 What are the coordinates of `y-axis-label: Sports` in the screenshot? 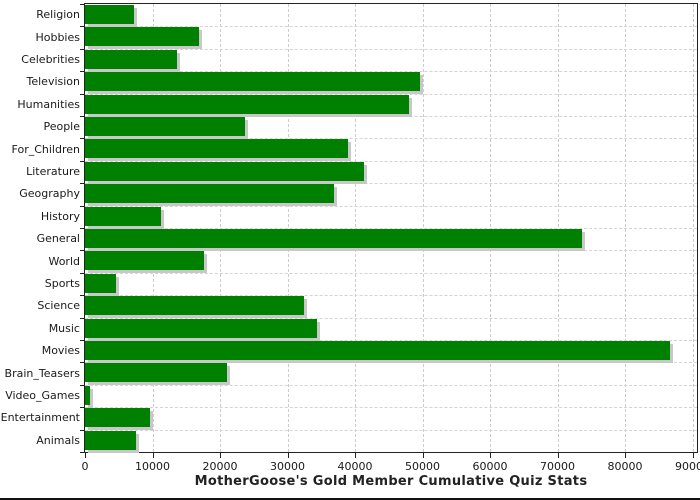 It's located at (62, 283).